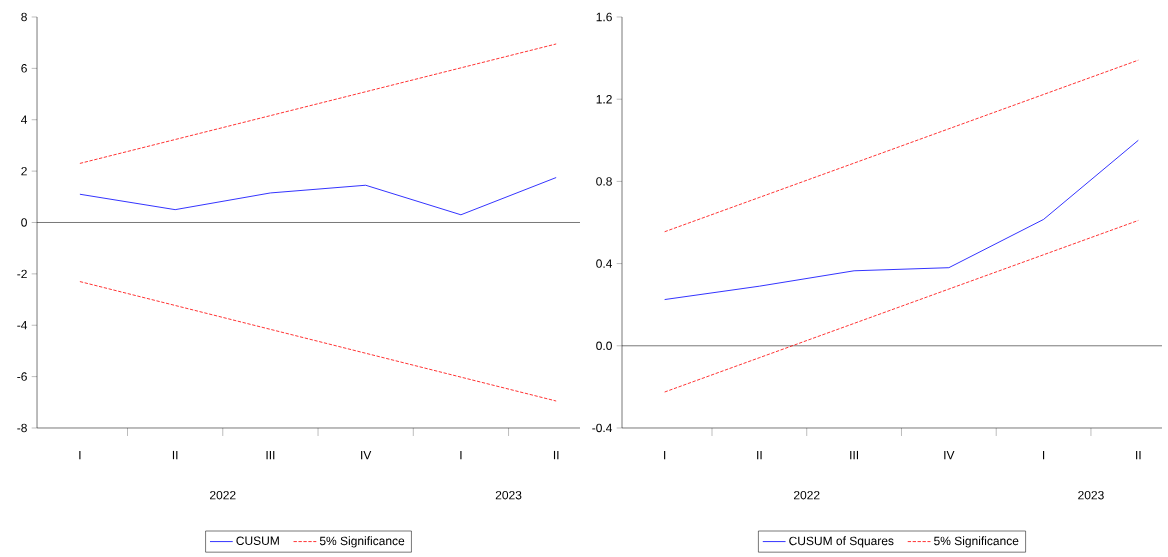 This screenshot has width=1168, height=557. Describe the element at coordinates (24, 171) in the screenshot. I see `y-tick-label: 2` at that location.